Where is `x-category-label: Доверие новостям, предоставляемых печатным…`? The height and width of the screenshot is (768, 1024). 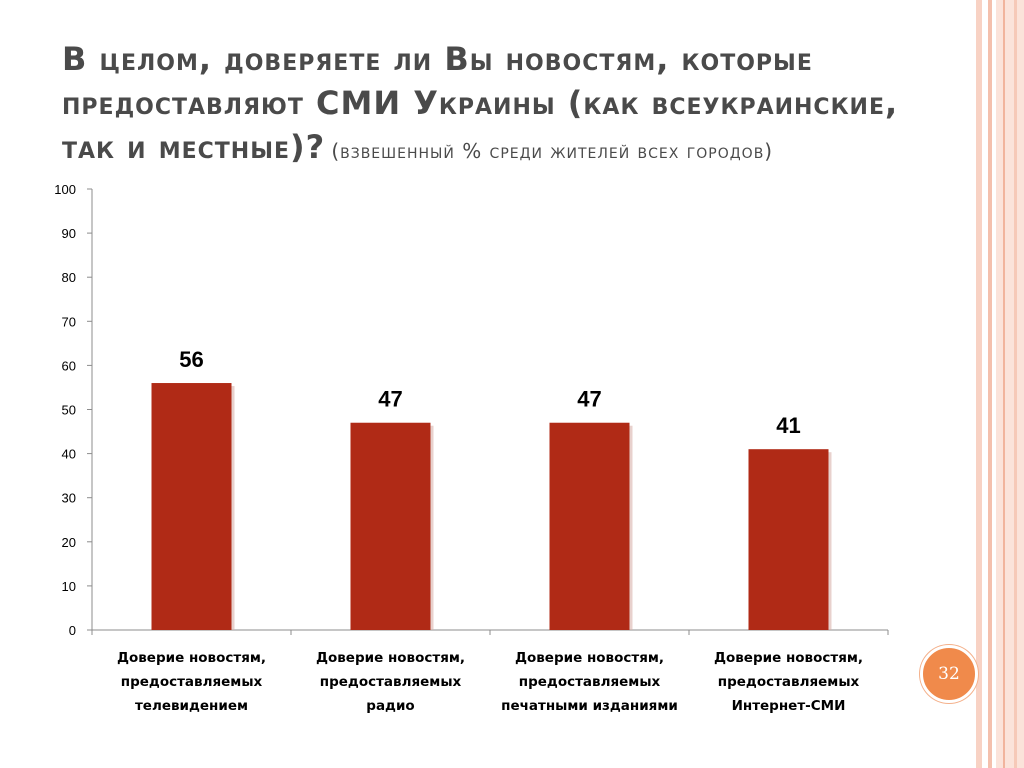 x-category-label: Доверие новостям, предоставляемых печатным… is located at coordinates (589, 682).